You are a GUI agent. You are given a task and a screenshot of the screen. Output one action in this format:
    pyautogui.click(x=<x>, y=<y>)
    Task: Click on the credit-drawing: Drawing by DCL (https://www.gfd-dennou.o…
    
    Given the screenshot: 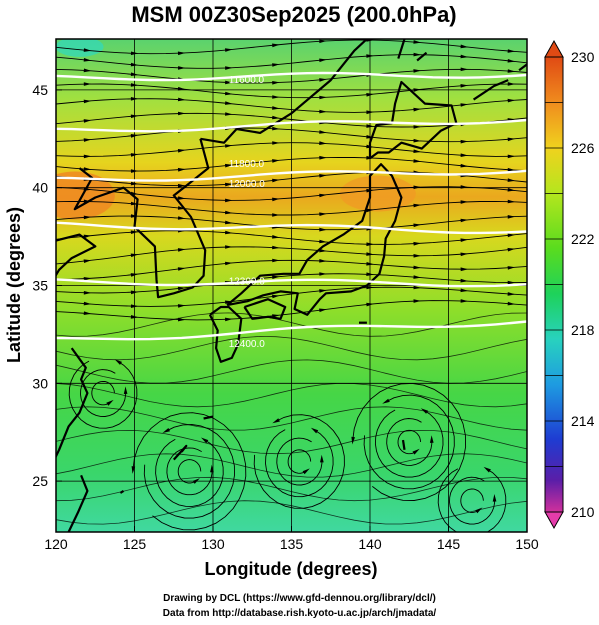 What is the action you would take?
    pyautogui.click(x=299, y=598)
    